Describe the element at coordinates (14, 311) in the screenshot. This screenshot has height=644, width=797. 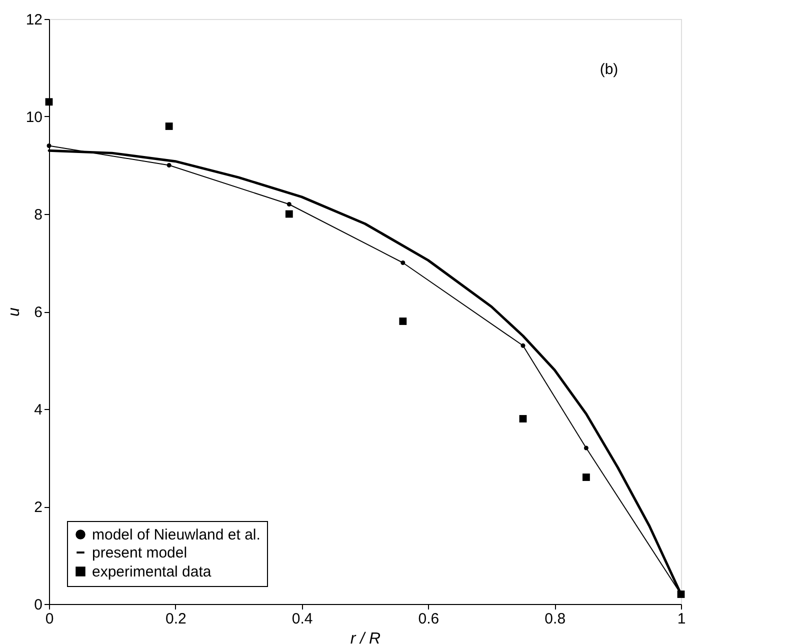
I see `y-axis-title: u` at that location.